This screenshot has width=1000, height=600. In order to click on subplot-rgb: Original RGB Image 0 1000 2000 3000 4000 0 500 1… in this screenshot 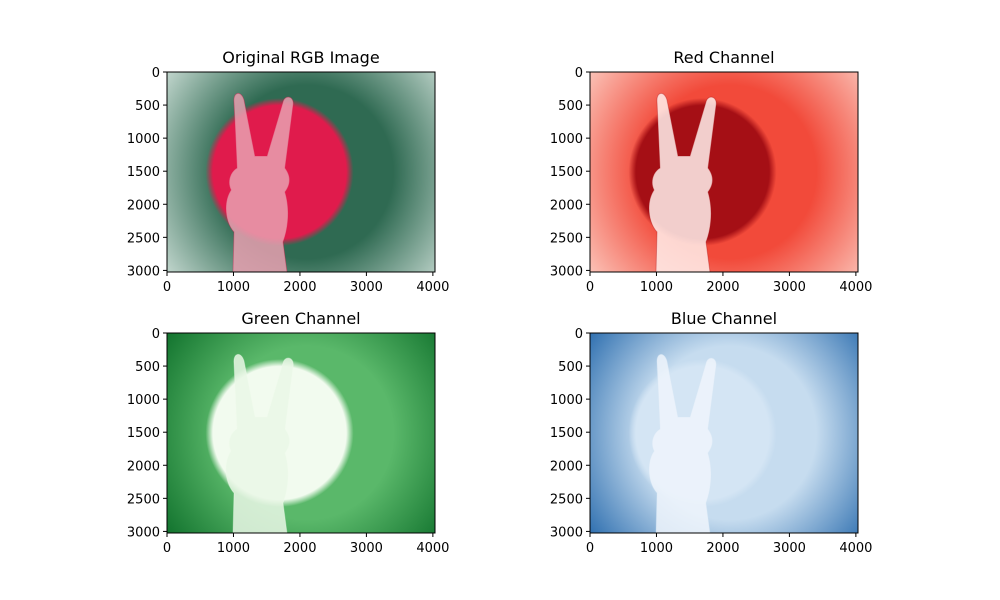, I will do `click(288, 171)`.